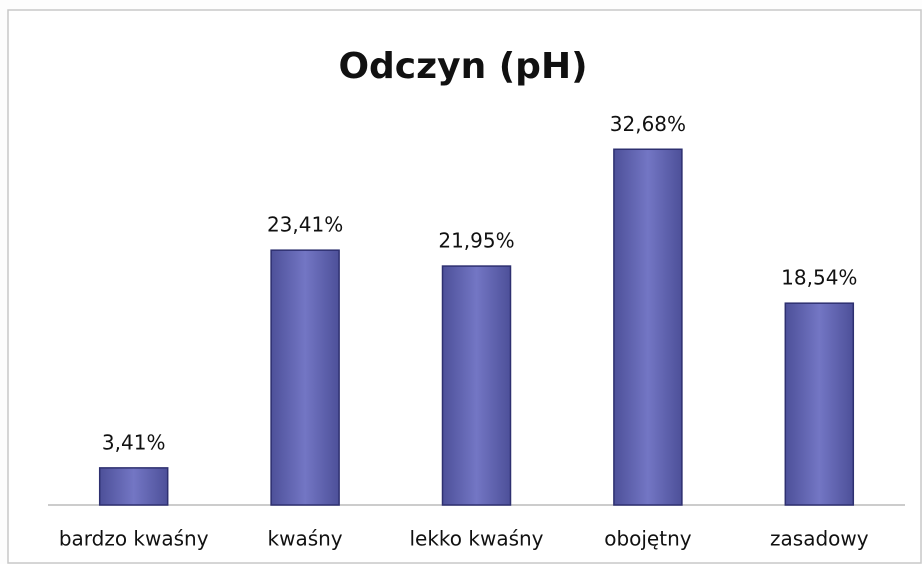  I want to click on data-label: 3,41%, so click(134, 442).